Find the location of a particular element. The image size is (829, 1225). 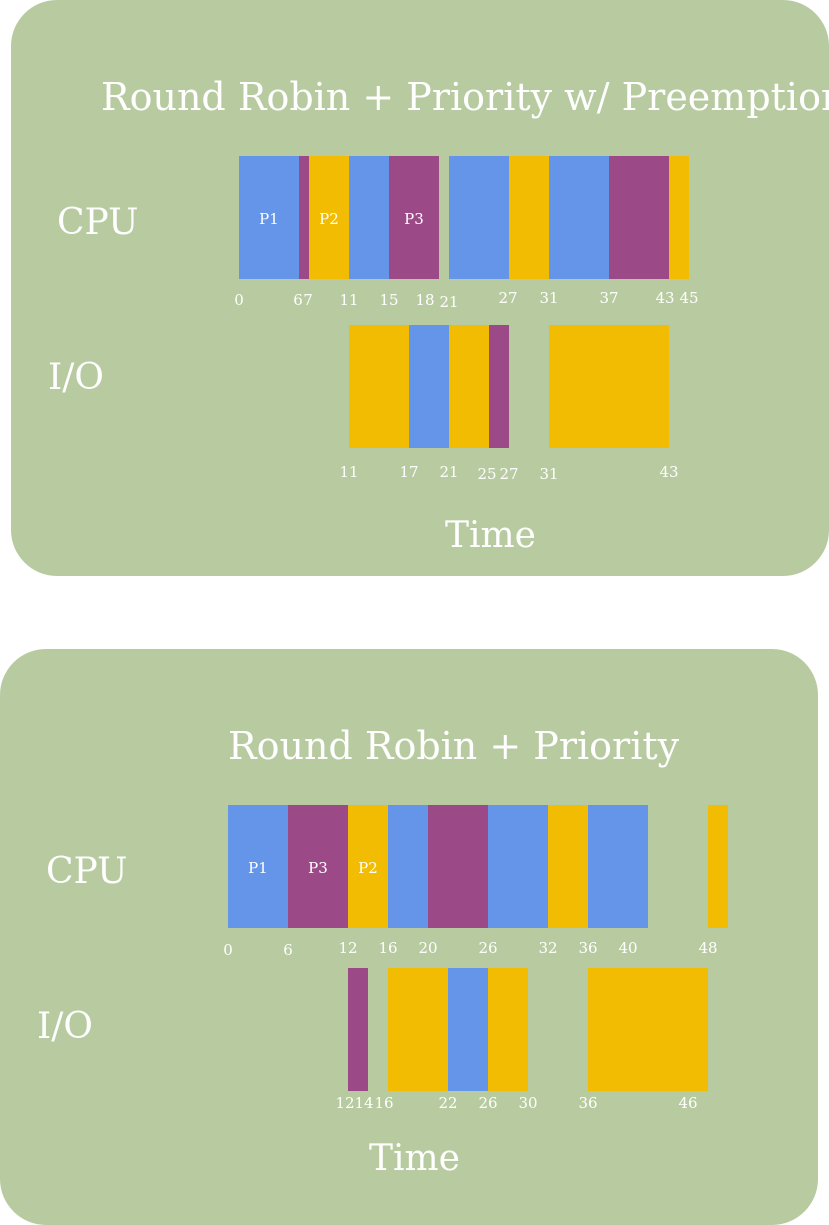

io-tick-label: 12 is located at coordinates (345, 1103).